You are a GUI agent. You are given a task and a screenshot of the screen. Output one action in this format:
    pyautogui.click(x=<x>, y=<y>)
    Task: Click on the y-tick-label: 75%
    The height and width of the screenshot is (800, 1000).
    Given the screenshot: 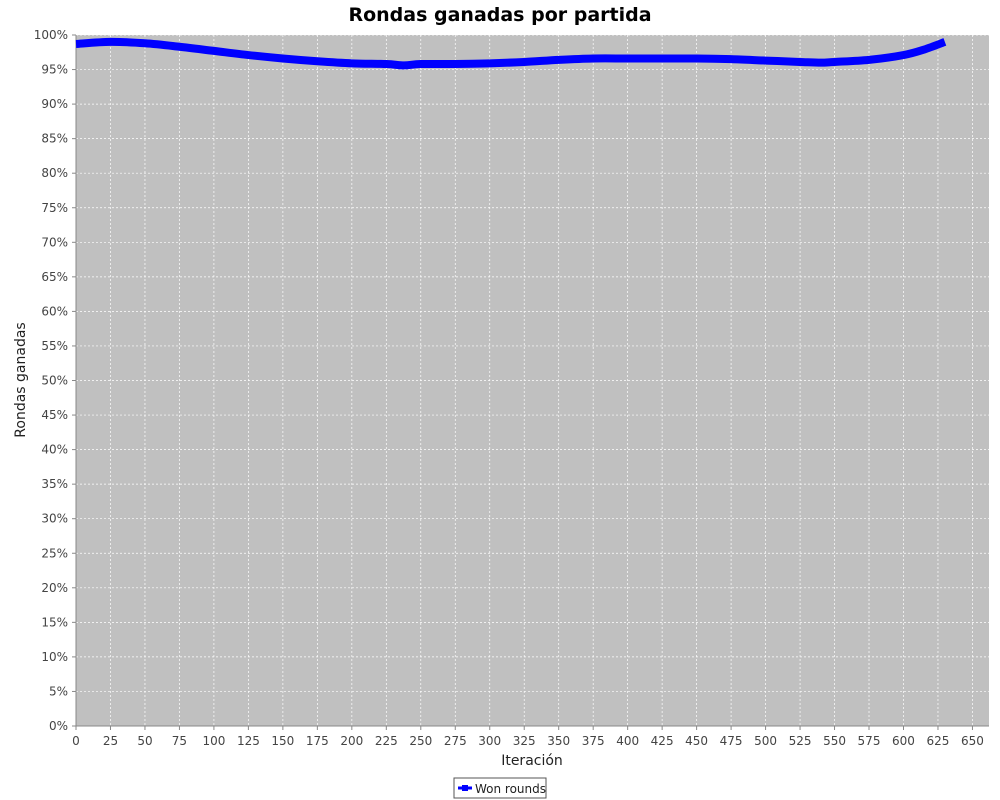 What is the action you would take?
    pyautogui.click(x=54, y=208)
    